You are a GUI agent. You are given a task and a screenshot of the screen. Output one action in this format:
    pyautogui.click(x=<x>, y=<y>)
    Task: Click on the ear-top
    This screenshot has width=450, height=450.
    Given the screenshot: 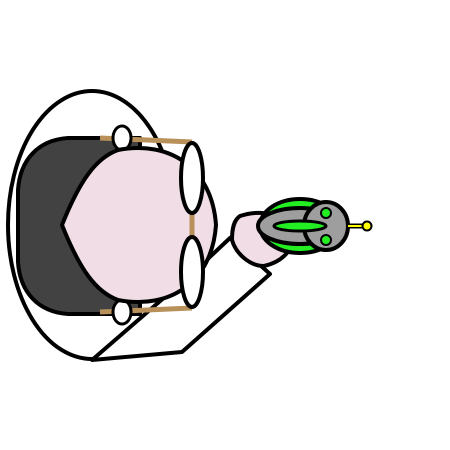 What is the action you would take?
    pyautogui.click(x=122, y=138)
    